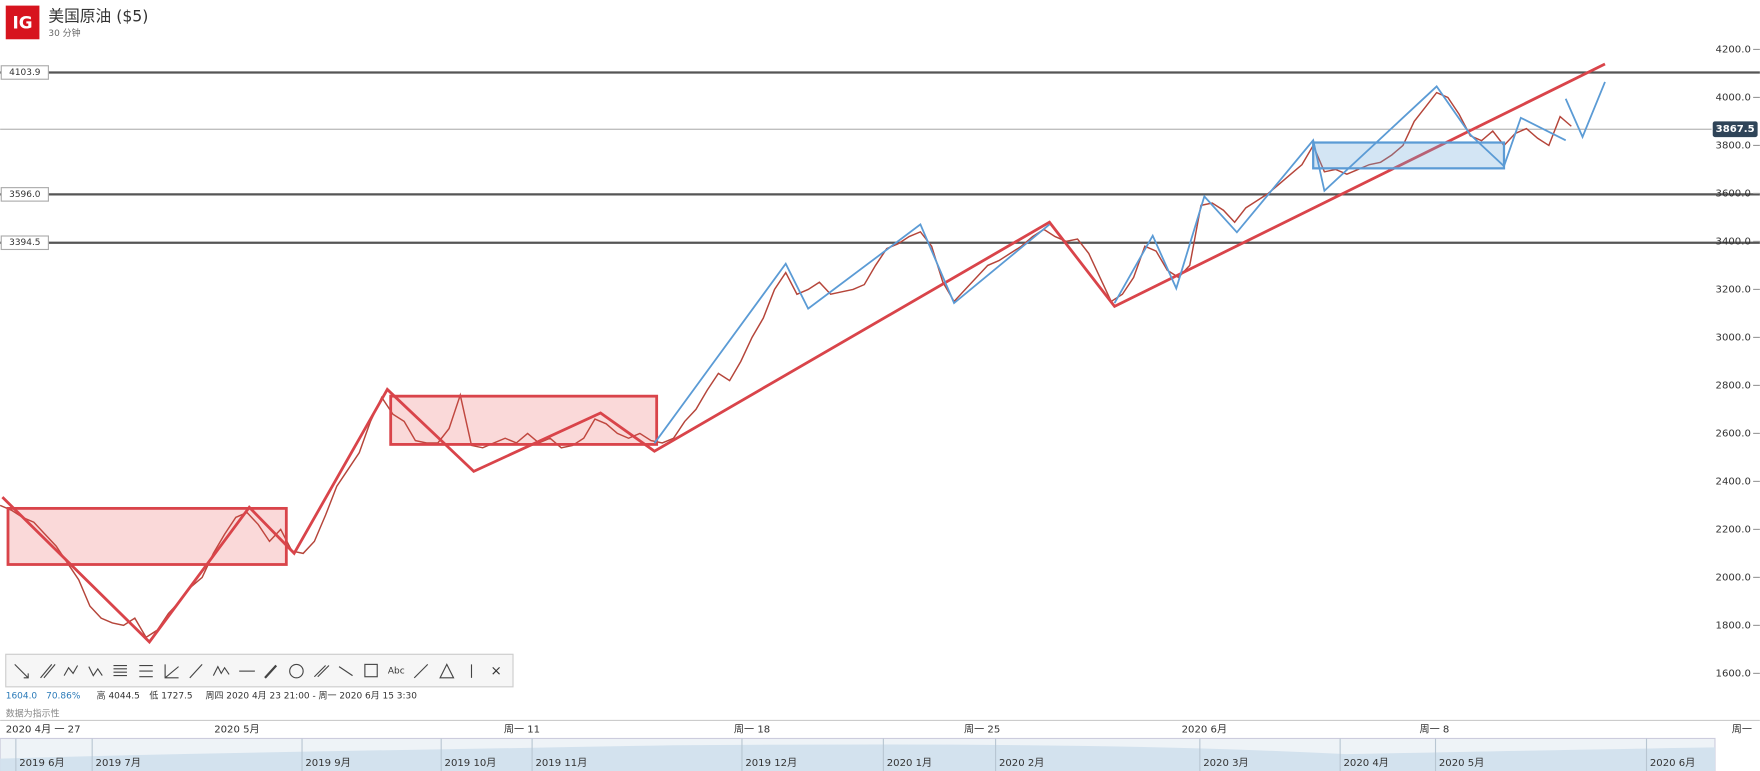 This screenshot has height=771, width=1760. What do you see at coordinates (1461, 763) in the screenshot?
I see `navigator-label: 2020 5月` at bounding box center [1461, 763].